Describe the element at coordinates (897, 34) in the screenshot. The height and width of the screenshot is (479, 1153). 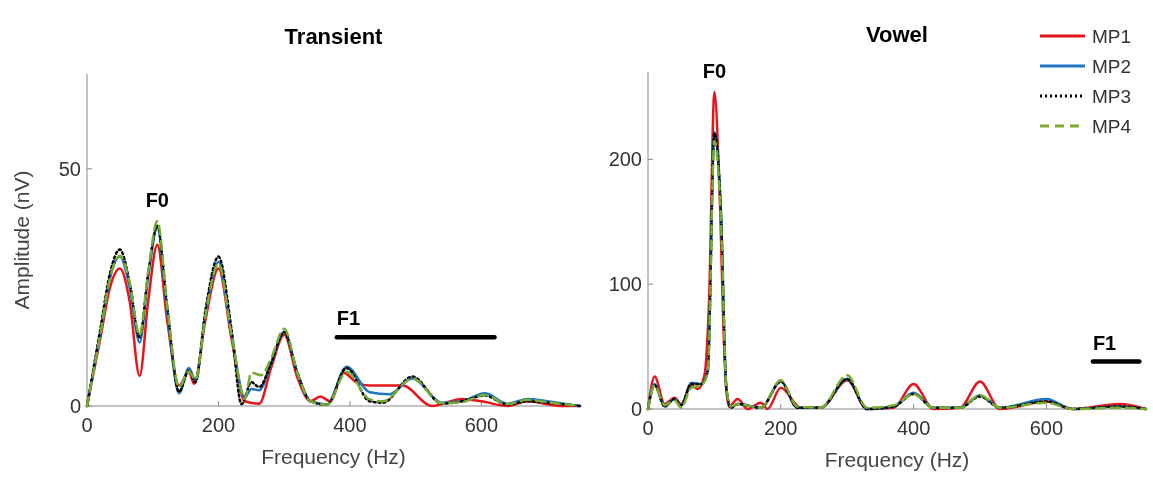
I see `chart-title: Vowel` at that location.